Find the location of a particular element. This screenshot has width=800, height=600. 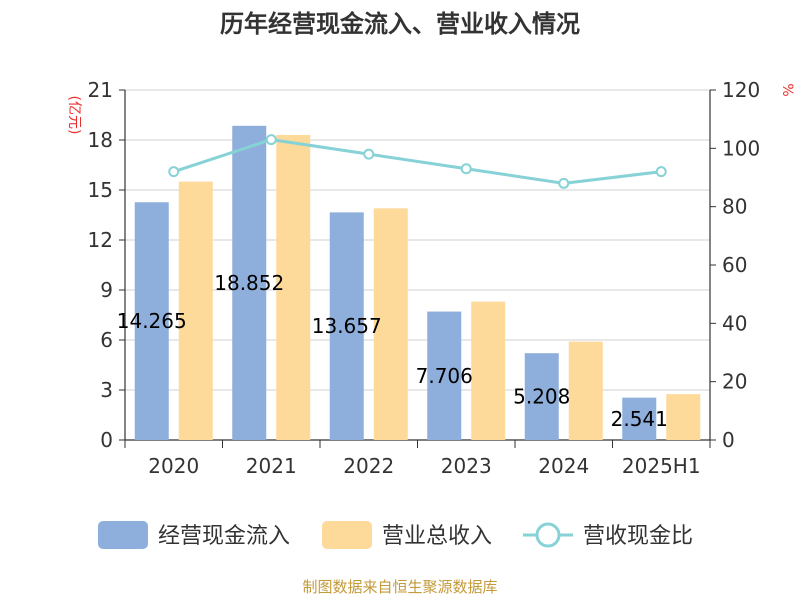

right-y-axis: 0 20 40 60 80 100 120 is located at coordinates (734, 265).